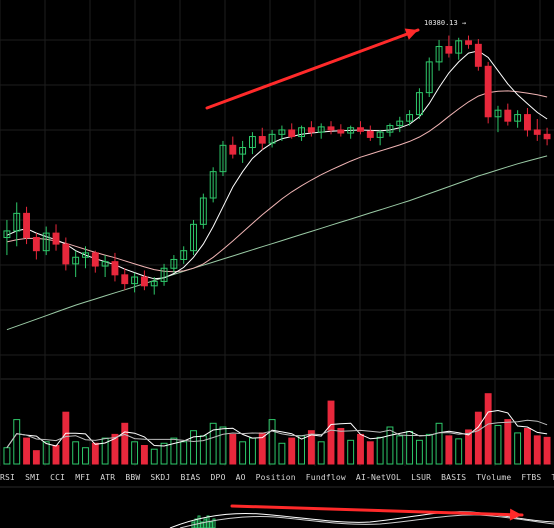 The height and width of the screenshot is (528, 554). Describe the element at coordinates (218, 477) in the screenshot. I see `indicator-tab-dpo: DPO` at that location.